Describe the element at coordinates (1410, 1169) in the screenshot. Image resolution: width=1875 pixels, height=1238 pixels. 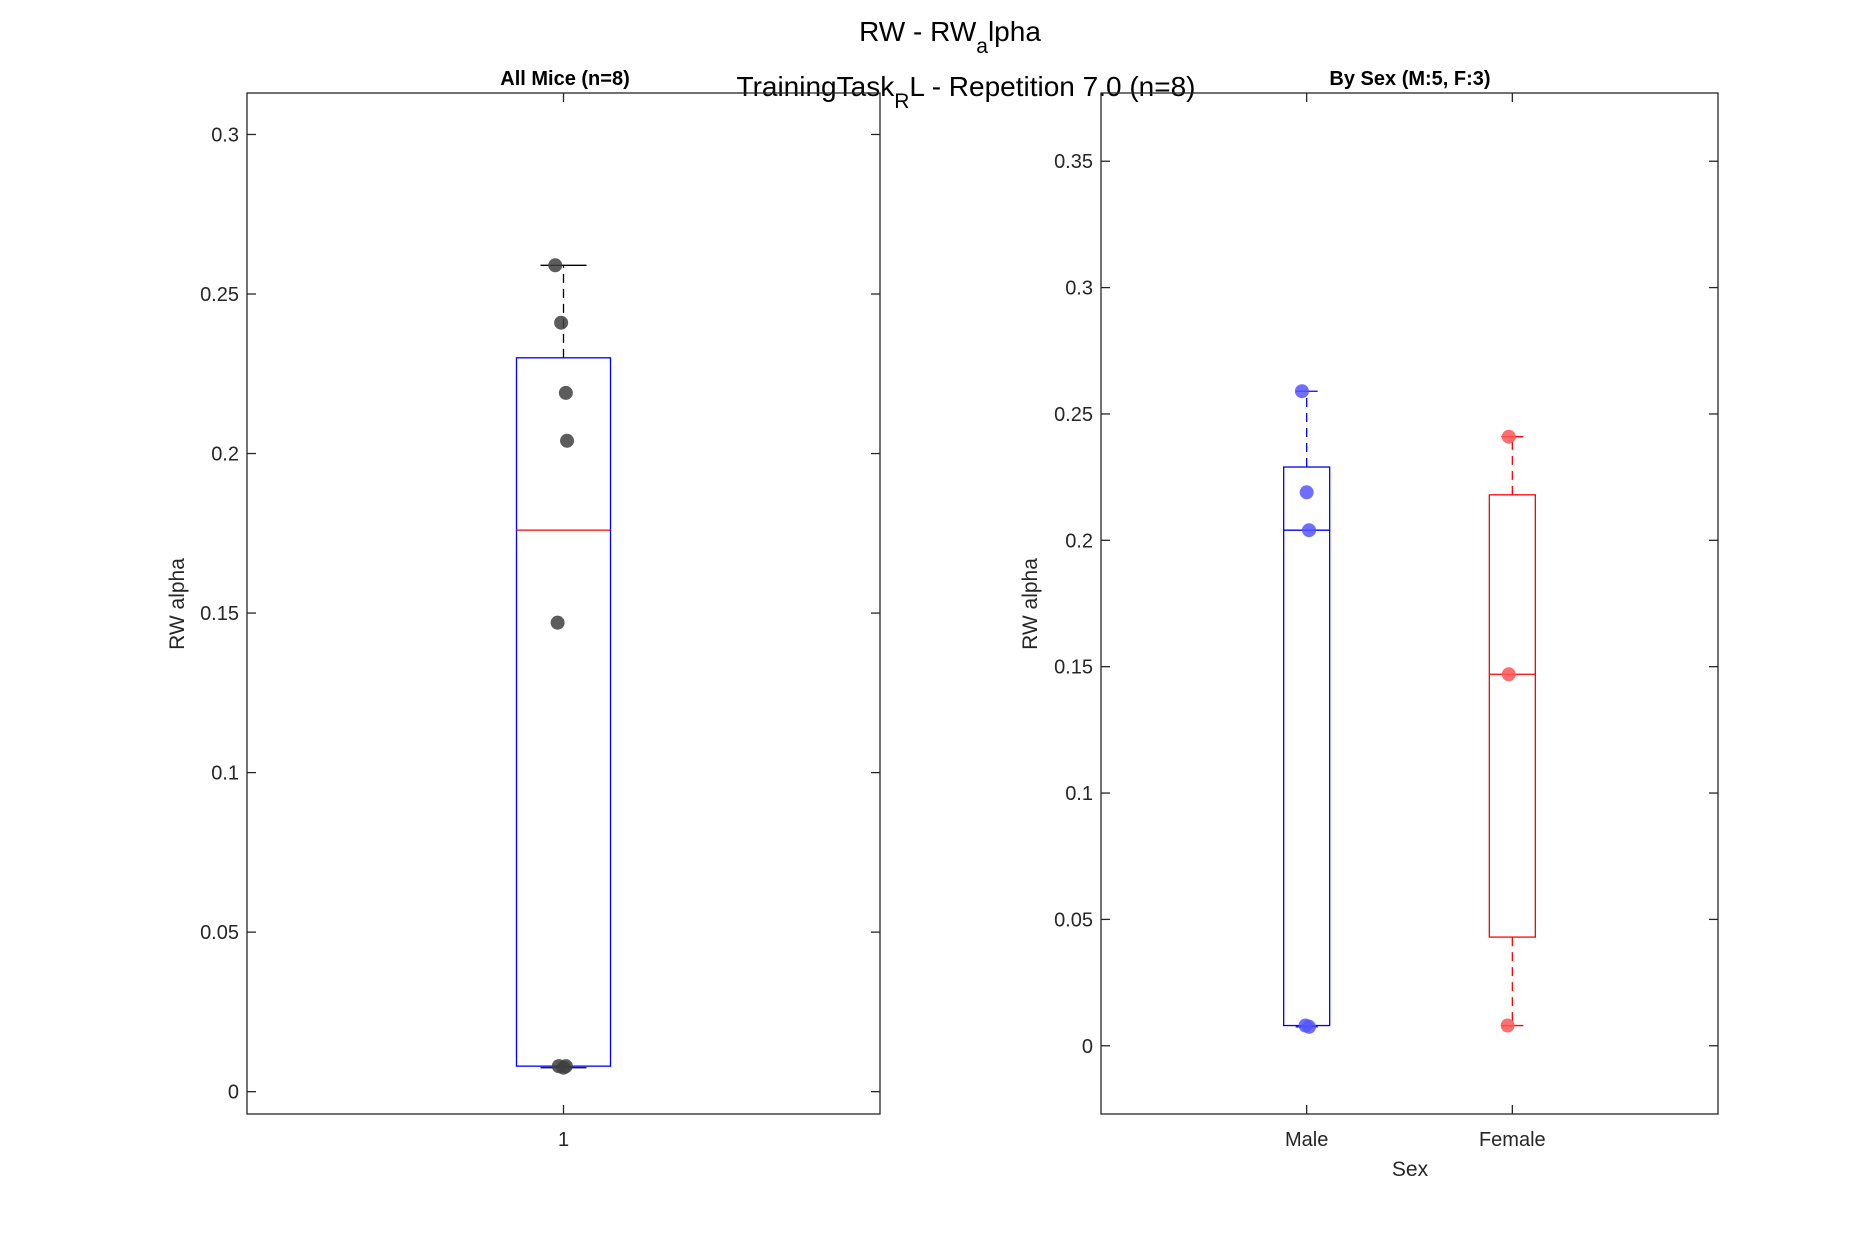
I see `panel-2-xlabel: Sex` at that location.